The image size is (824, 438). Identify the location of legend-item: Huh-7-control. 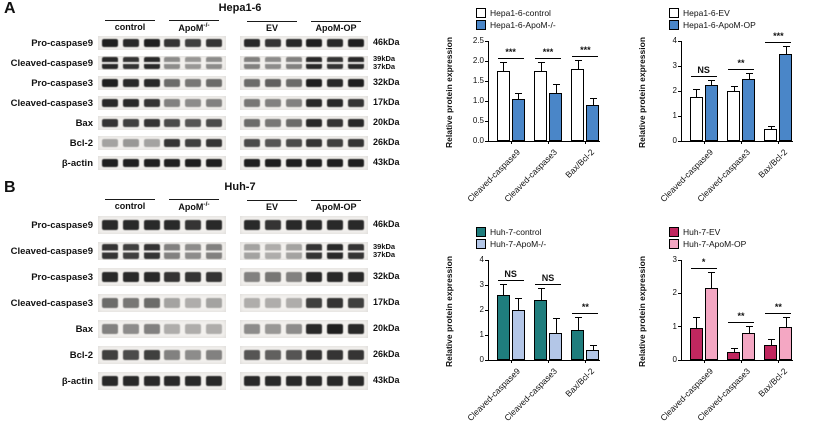
(552, 232).